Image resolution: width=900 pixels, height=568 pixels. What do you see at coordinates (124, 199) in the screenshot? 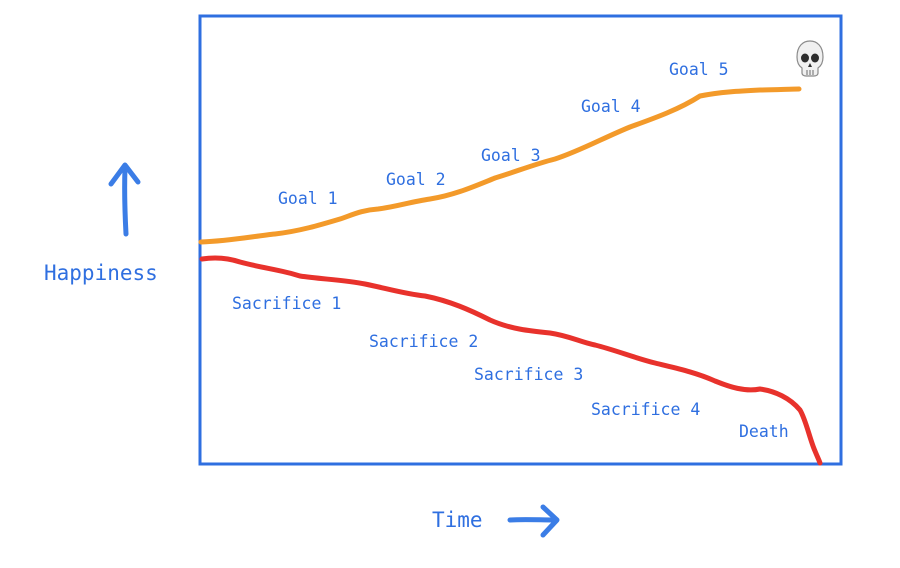
I see `up-arrow-icon` at bounding box center [124, 199].